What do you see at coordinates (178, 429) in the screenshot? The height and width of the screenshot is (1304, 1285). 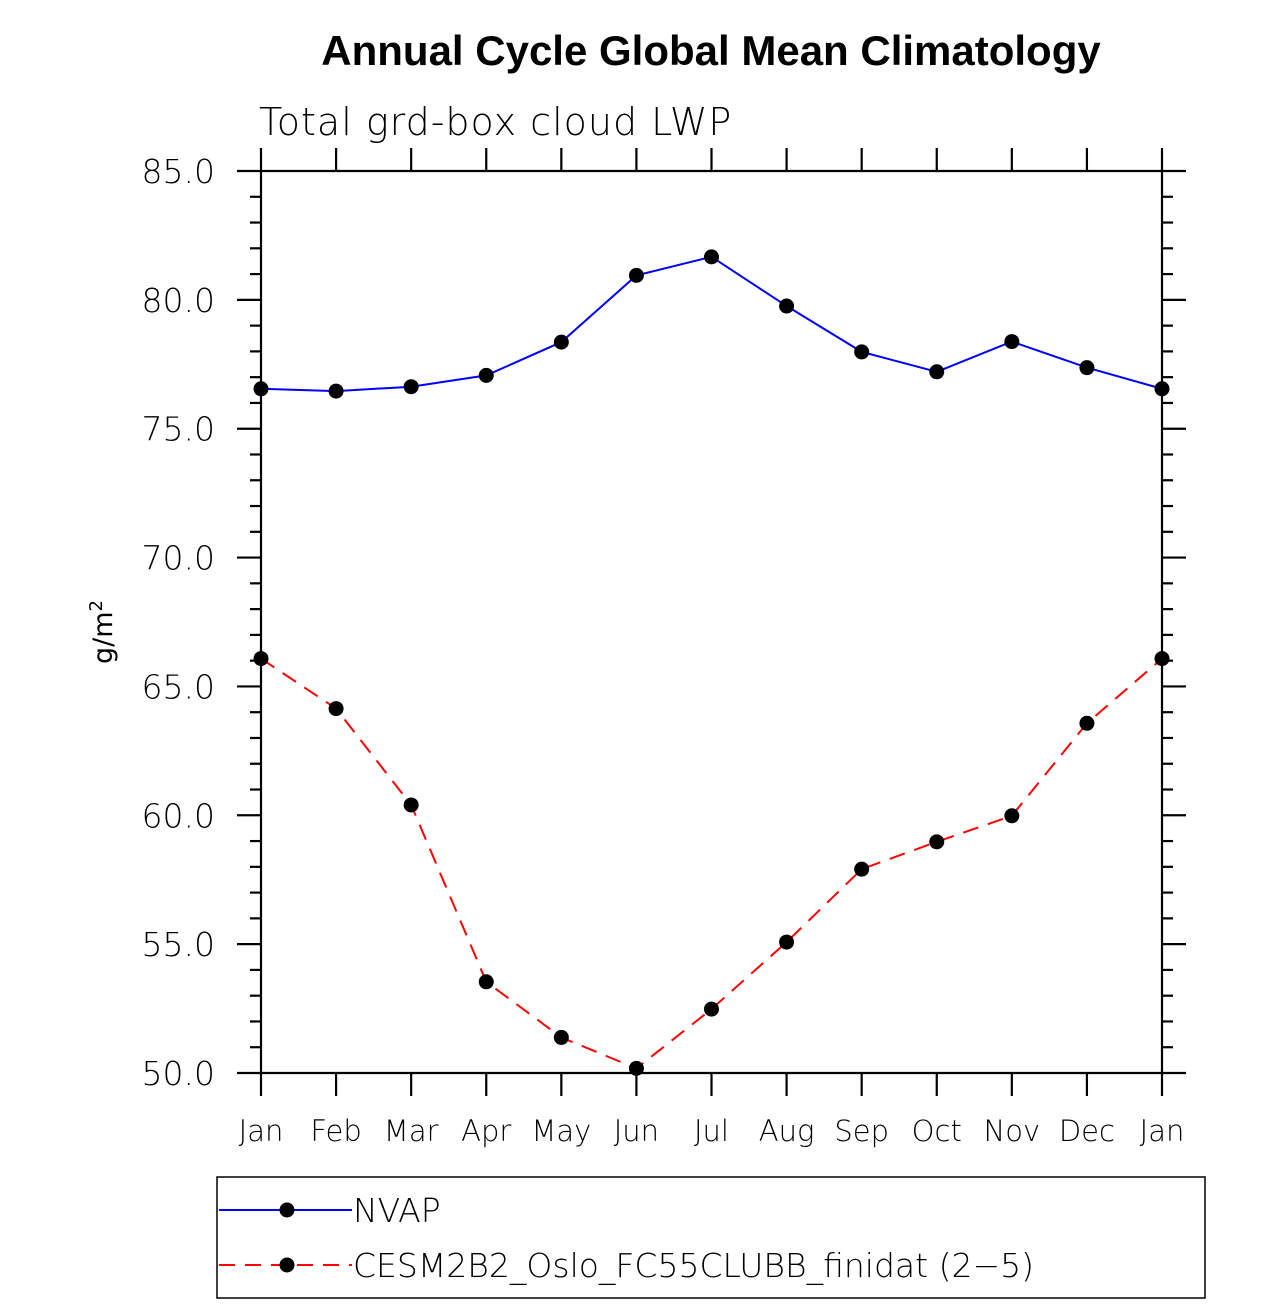 I see `y-tick-label: 75.0` at bounding box center [178, 429].